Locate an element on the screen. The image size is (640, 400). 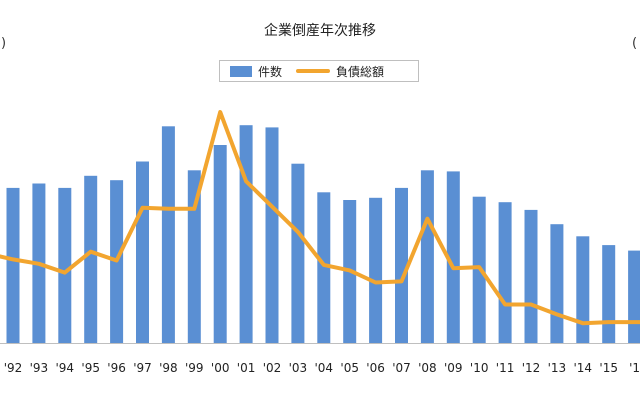
x-tick-label: '94 is located at coordinates (65, 368).